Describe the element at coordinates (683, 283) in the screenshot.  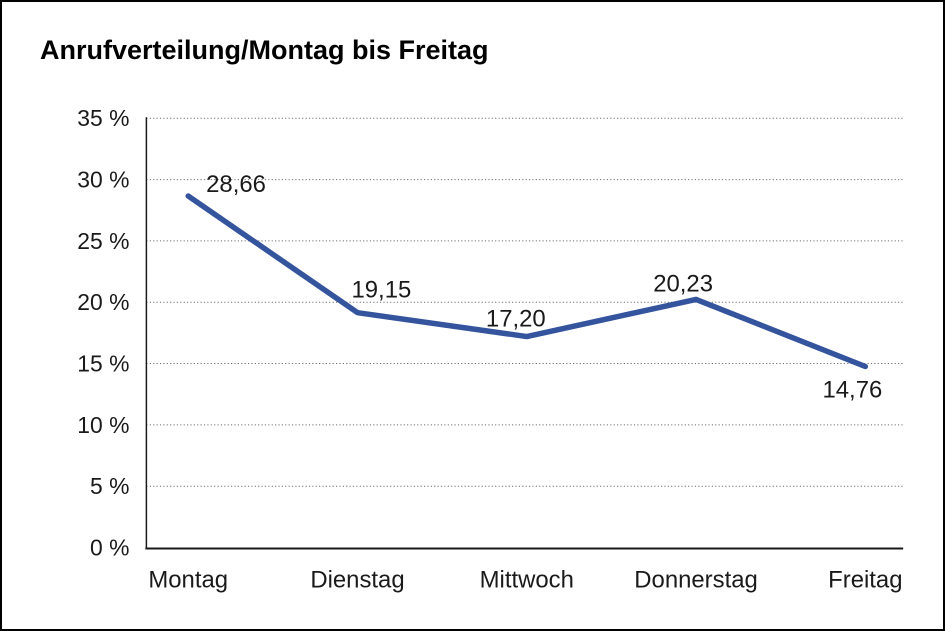
I see `data-point-label: 20,23` at that location.